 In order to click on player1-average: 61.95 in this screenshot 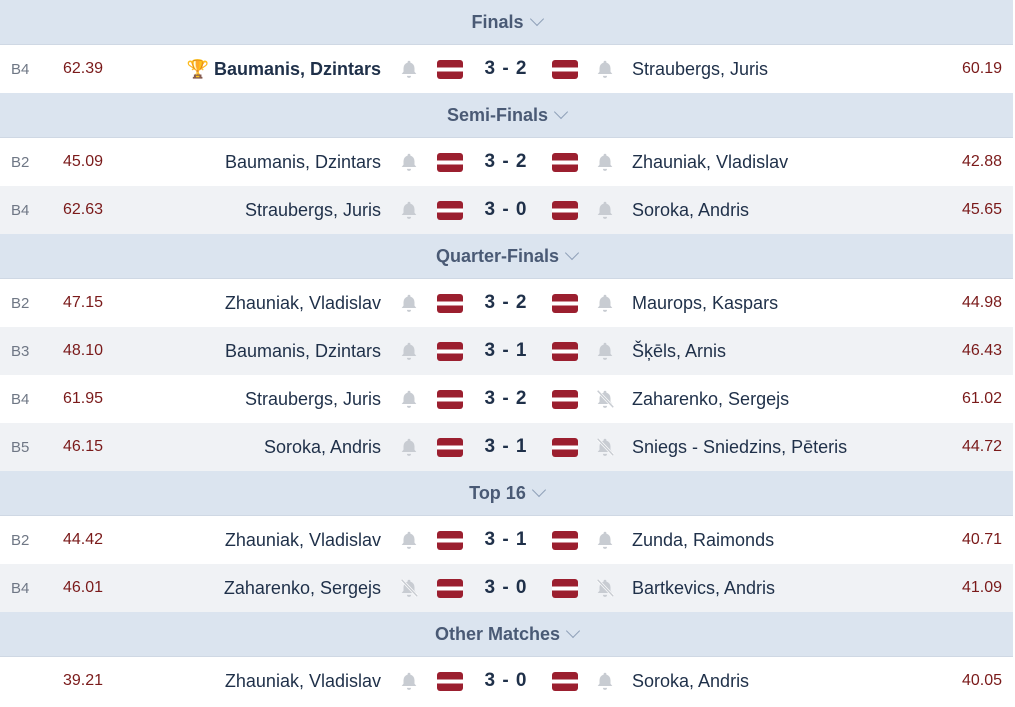, I will do `click(83, 398)`.